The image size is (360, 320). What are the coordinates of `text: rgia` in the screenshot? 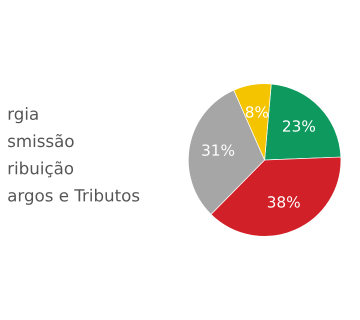 It's located at (23, 115).